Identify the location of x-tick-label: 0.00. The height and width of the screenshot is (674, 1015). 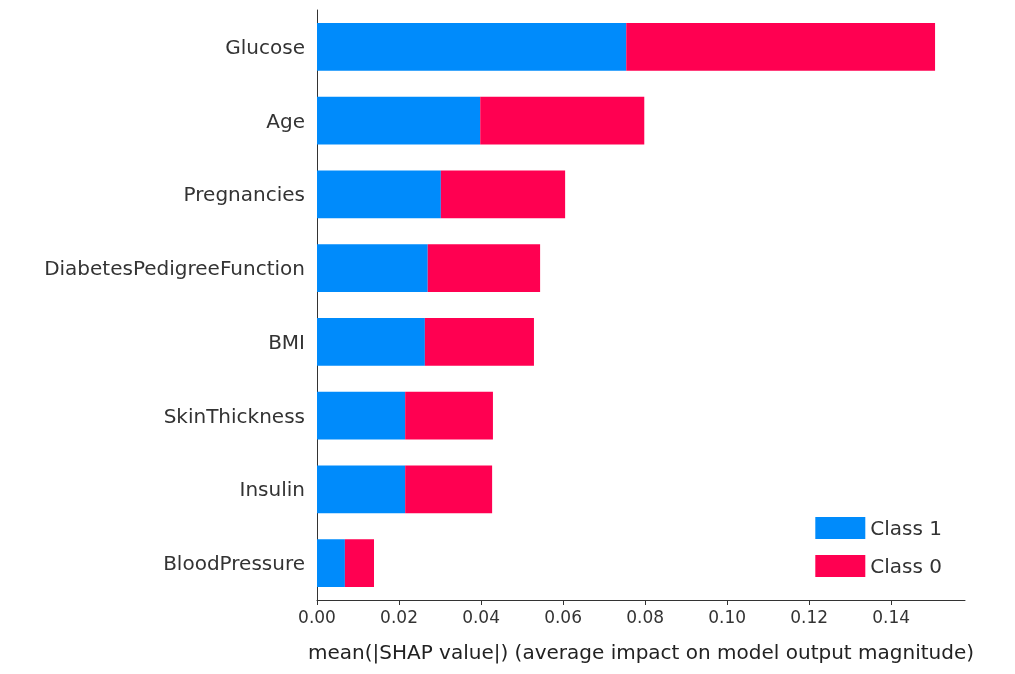
(317, 616).